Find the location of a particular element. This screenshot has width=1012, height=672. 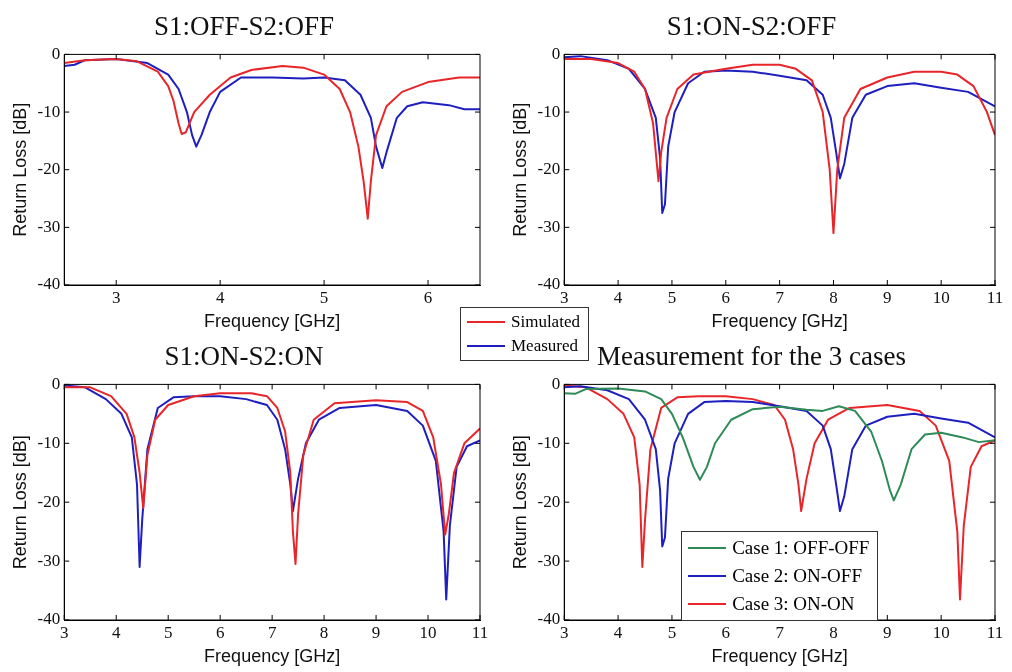

legend-label: Case 1: OFF-OFF is located at coordinates (801, 548).